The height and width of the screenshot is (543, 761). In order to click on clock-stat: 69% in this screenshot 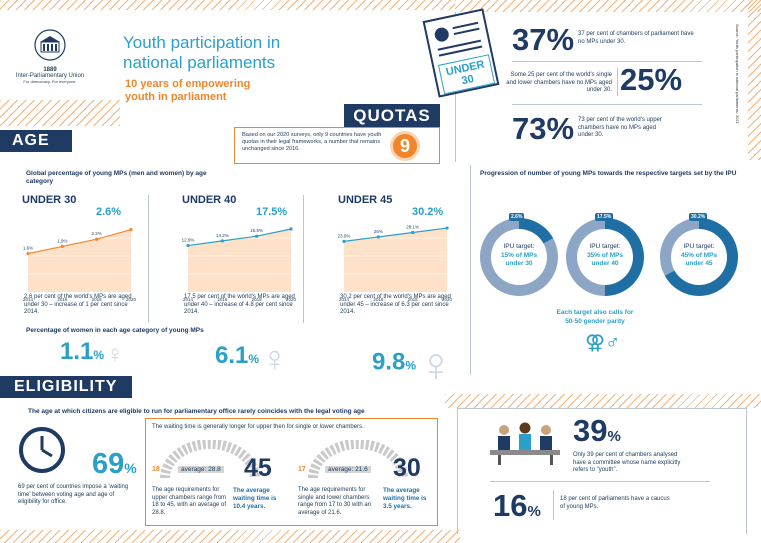, I will do `click(114, 464)`.